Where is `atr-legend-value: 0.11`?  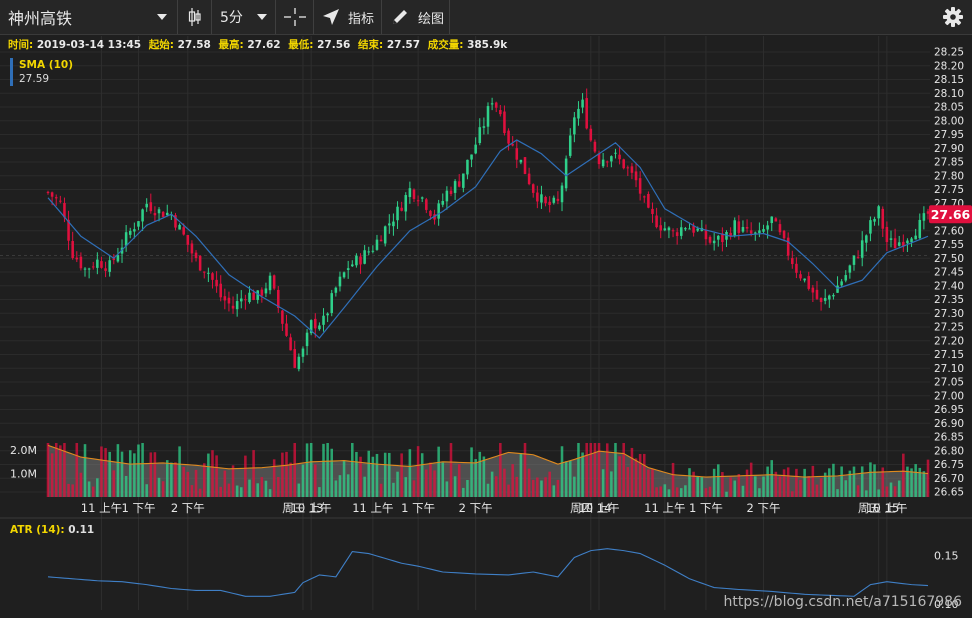 atr-legend-value: 0.11 is located at coordinates (81, 530).